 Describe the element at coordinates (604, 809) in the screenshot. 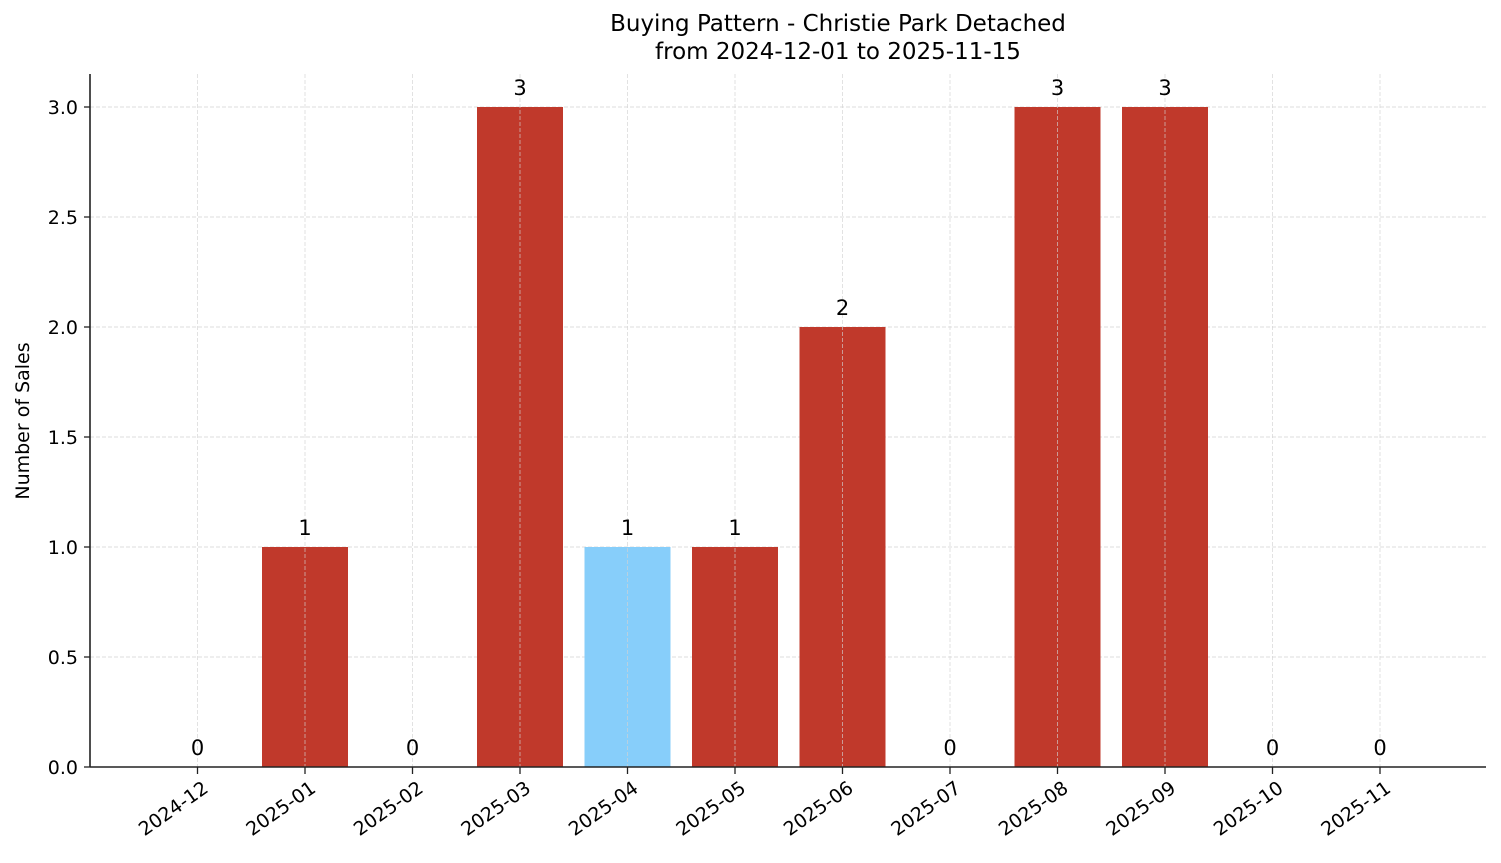

I see `x-tick-label: 2025-04` at that location.